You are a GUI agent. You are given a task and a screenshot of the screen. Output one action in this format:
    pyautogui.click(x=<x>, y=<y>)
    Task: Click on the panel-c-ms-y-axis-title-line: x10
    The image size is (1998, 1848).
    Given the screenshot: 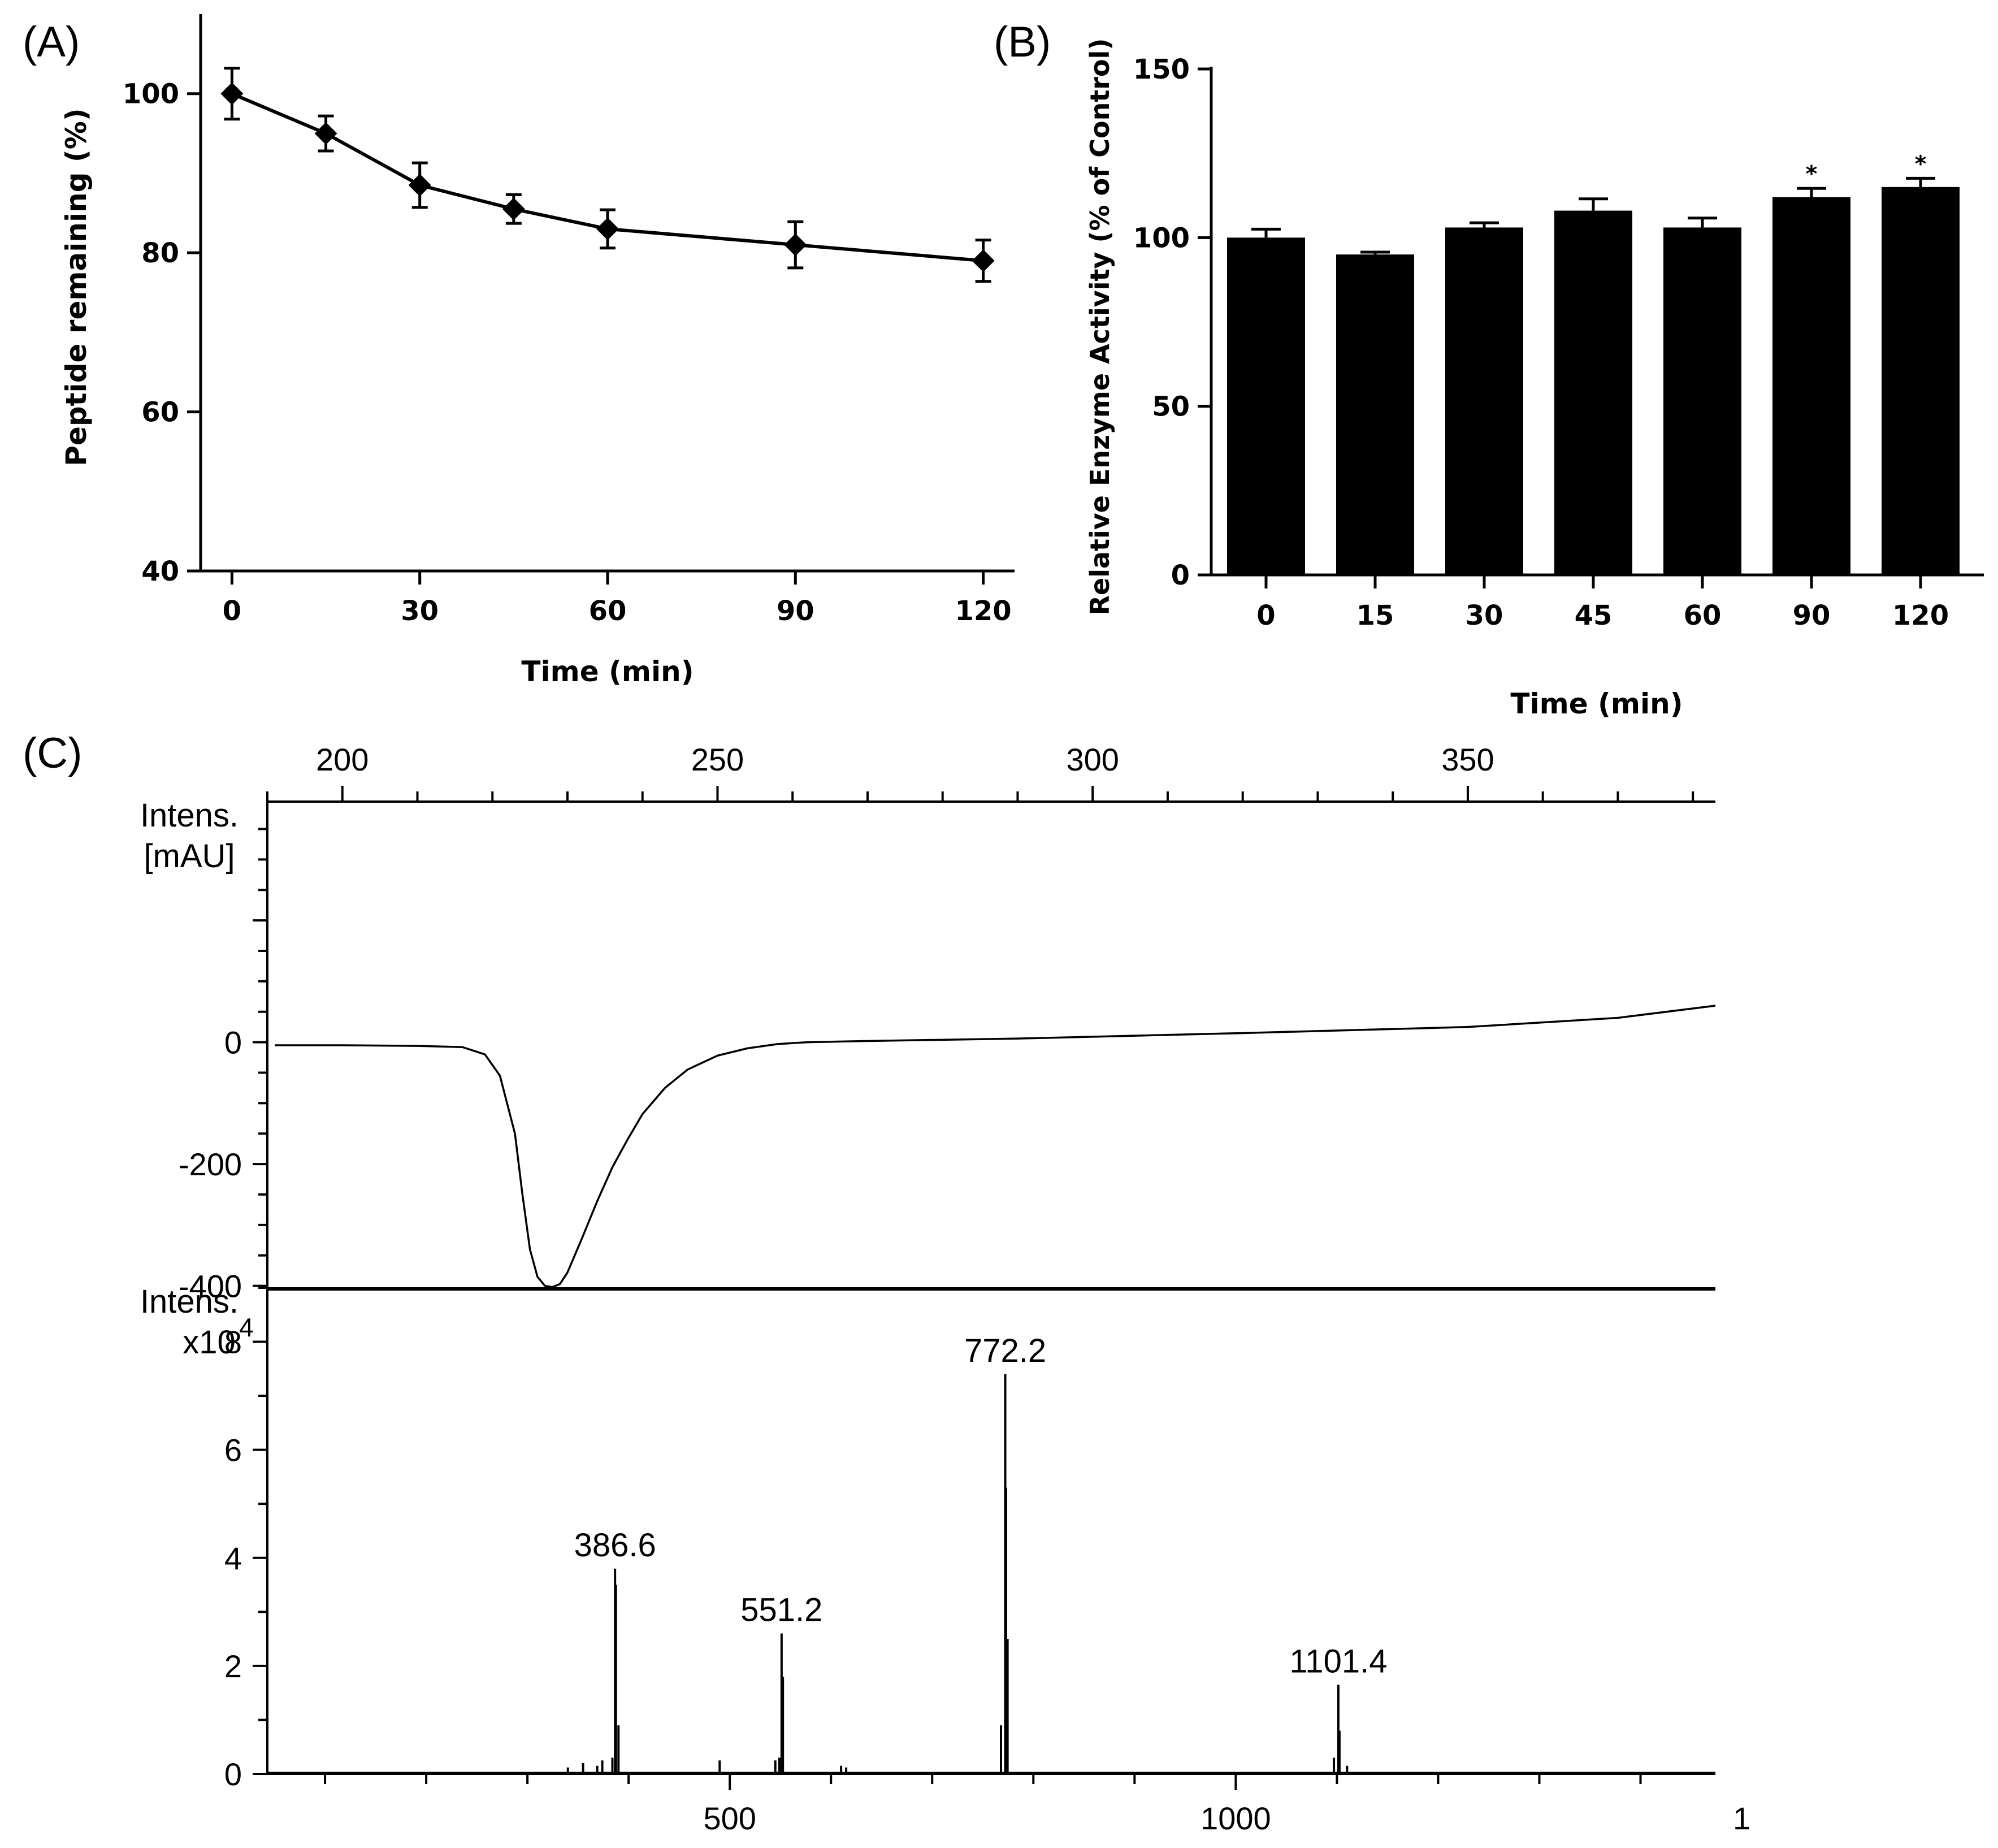 What is the action you would take?
    pyautogui.click(x=210, y=1343)
    